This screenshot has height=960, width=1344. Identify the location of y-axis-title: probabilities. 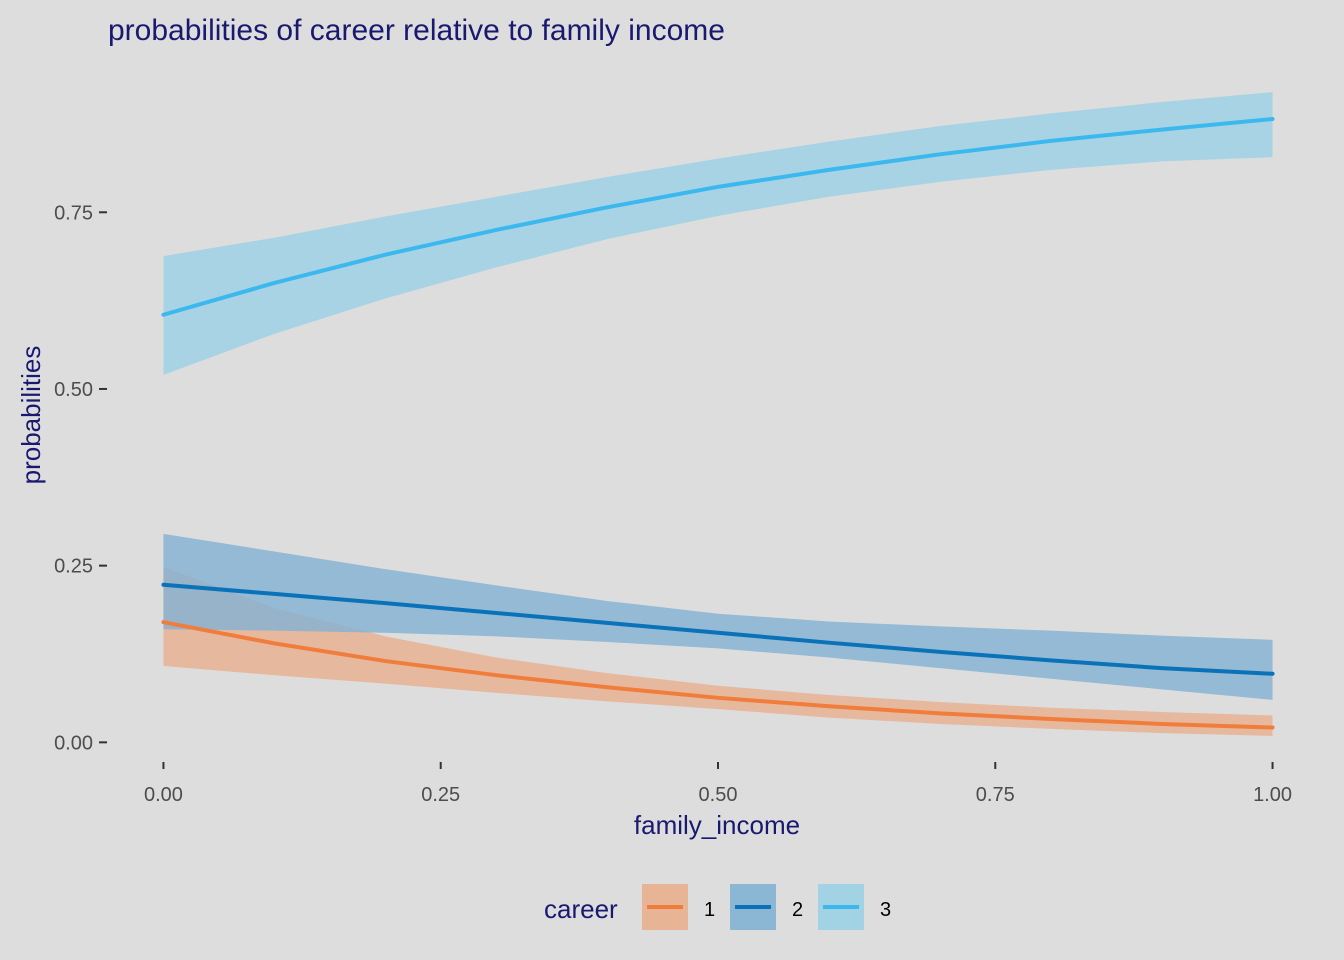
(31, 415).